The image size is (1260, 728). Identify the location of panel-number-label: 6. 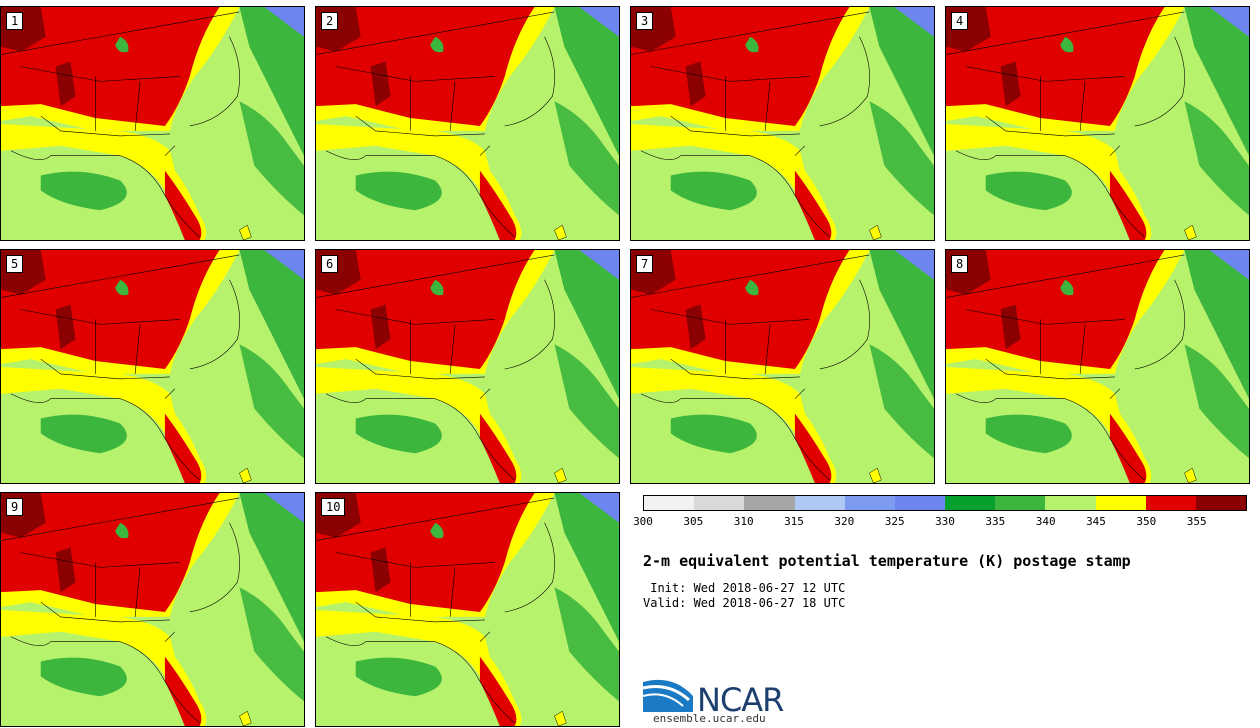
(330, 264).